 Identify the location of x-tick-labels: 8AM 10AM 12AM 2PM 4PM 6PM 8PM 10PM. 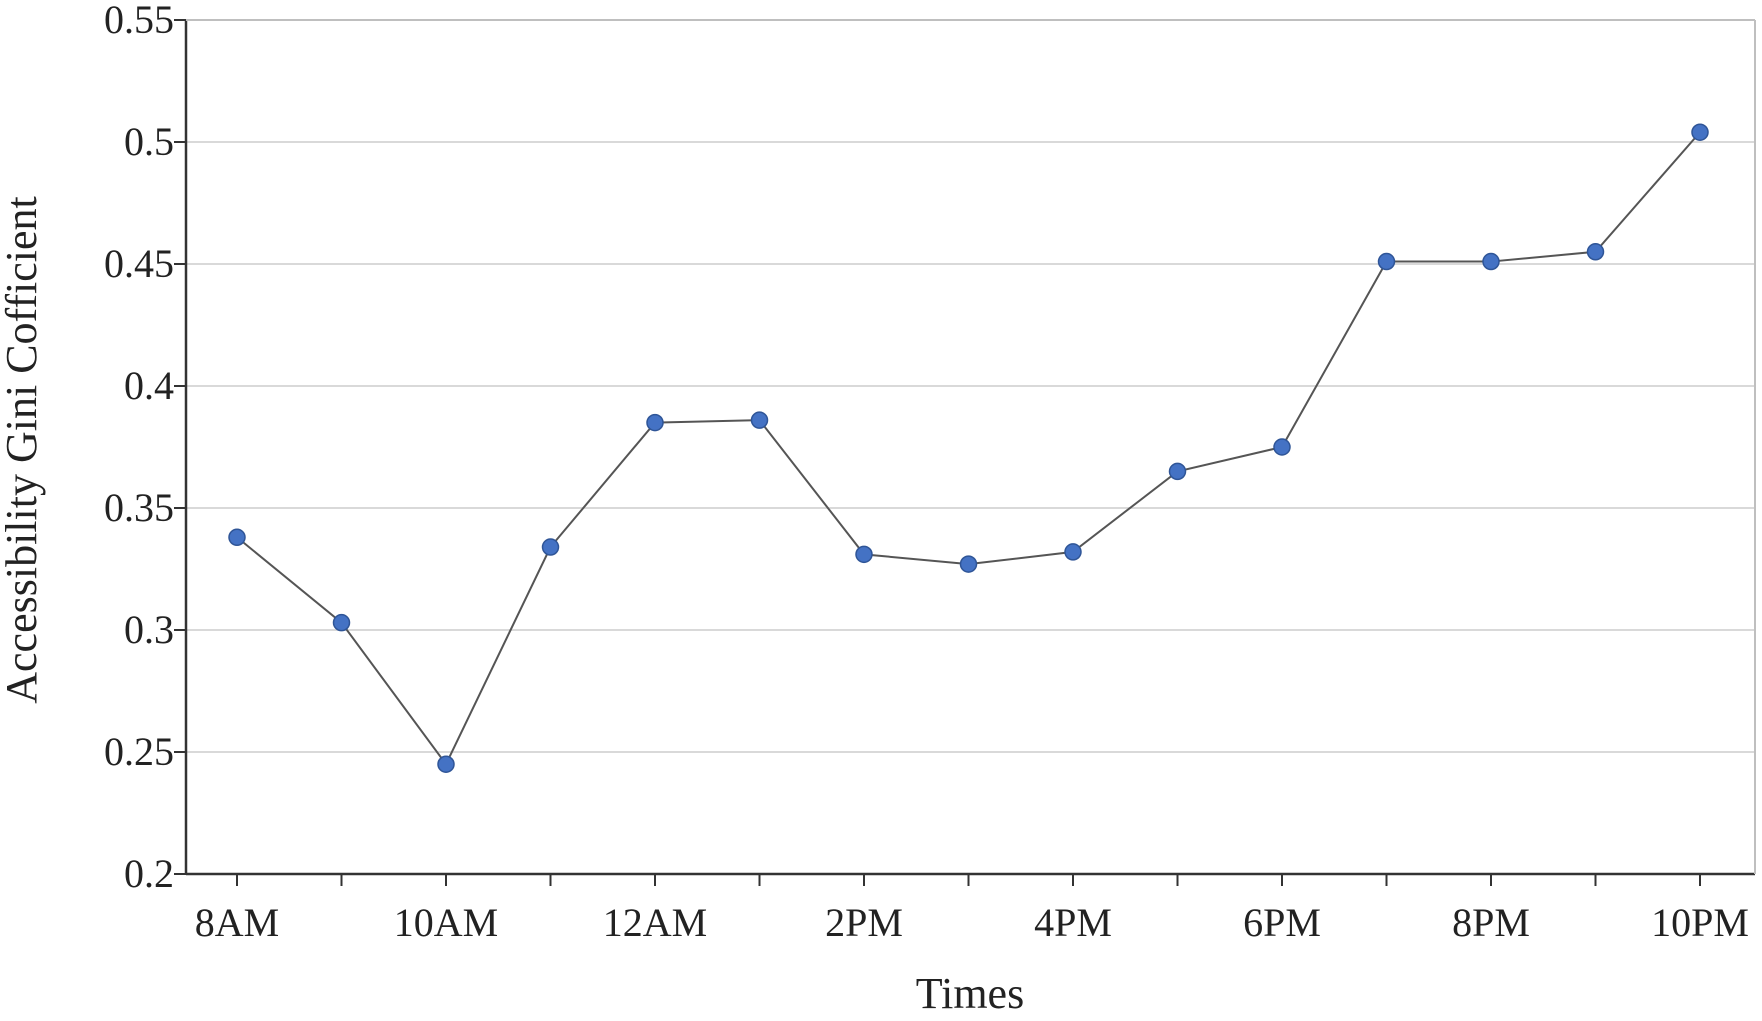
(972, 922).